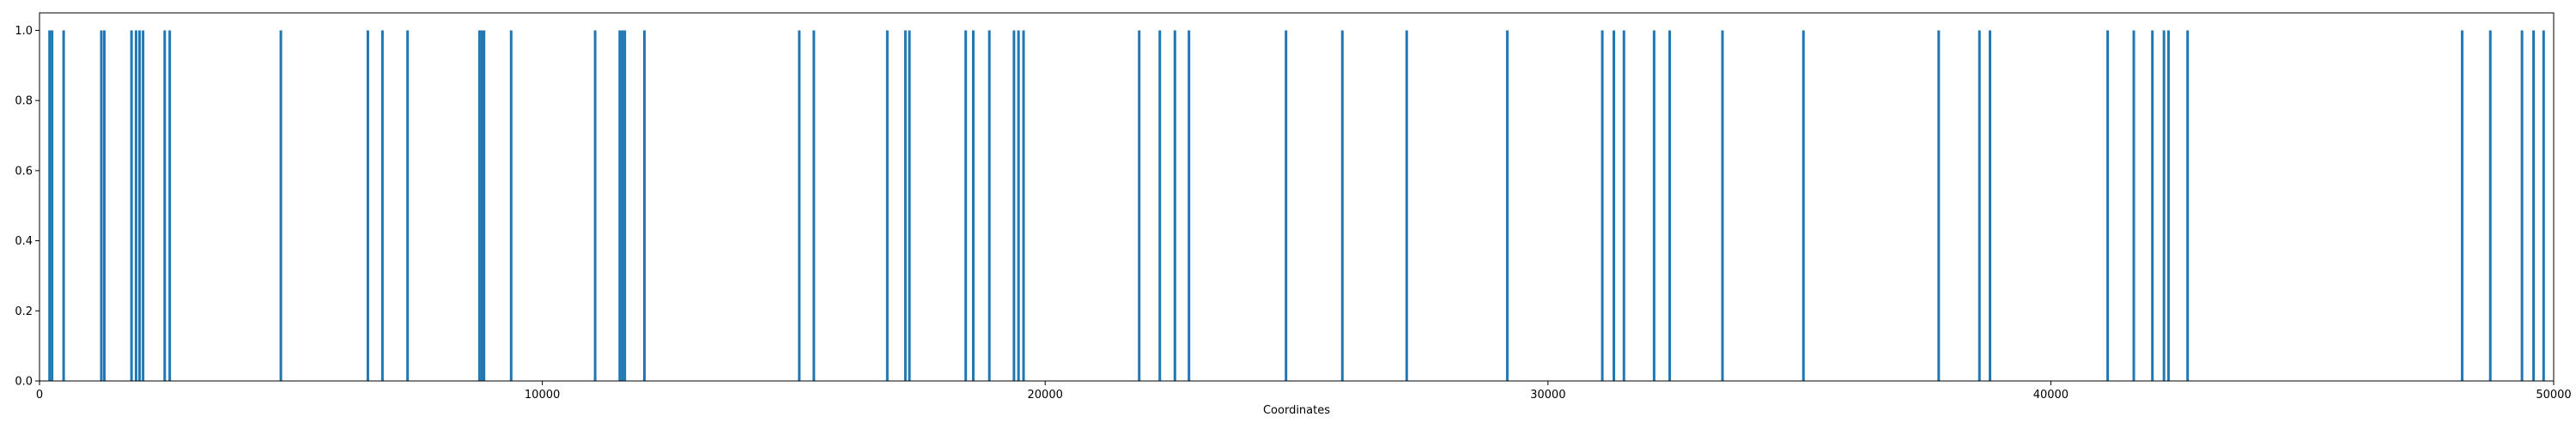 Image resolution: width=2576 pixels, height=429 pixels. What do you see at coordinates (24, 382) in the screenshot?
I see `y-tick-label: 0.0` at bounding box center [24, 382].